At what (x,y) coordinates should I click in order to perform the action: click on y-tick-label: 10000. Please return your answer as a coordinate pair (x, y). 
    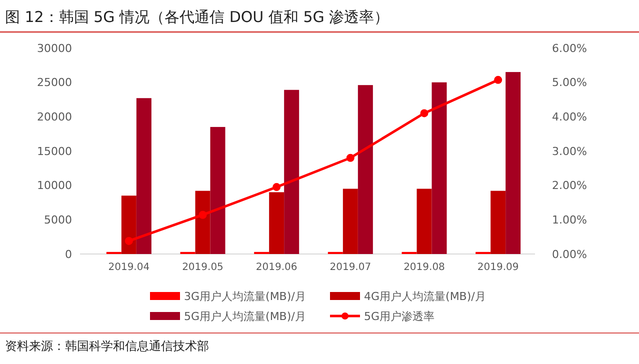
    Looking at the image, I should click on (54, 185).